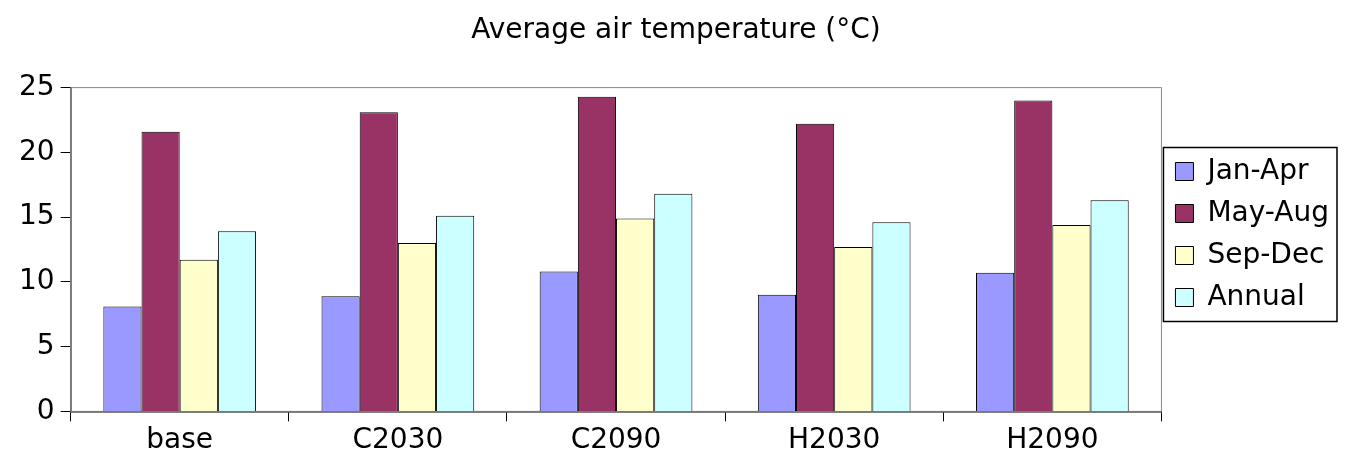 This screenshot has height=461, width=1357. Describe the element at coordinates (45, 344) in the screenshot. I see `y-tick-label: 5` at that location.